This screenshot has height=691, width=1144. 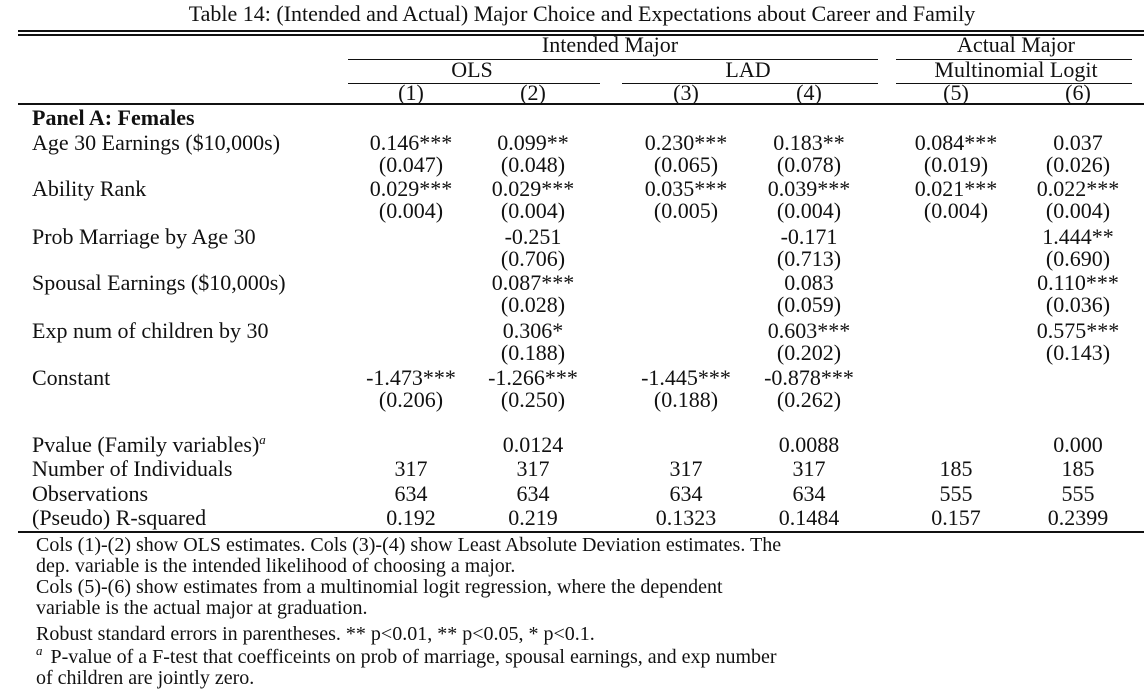 I want to click on se-cell: (0.143), so click(x=1078, y=352).